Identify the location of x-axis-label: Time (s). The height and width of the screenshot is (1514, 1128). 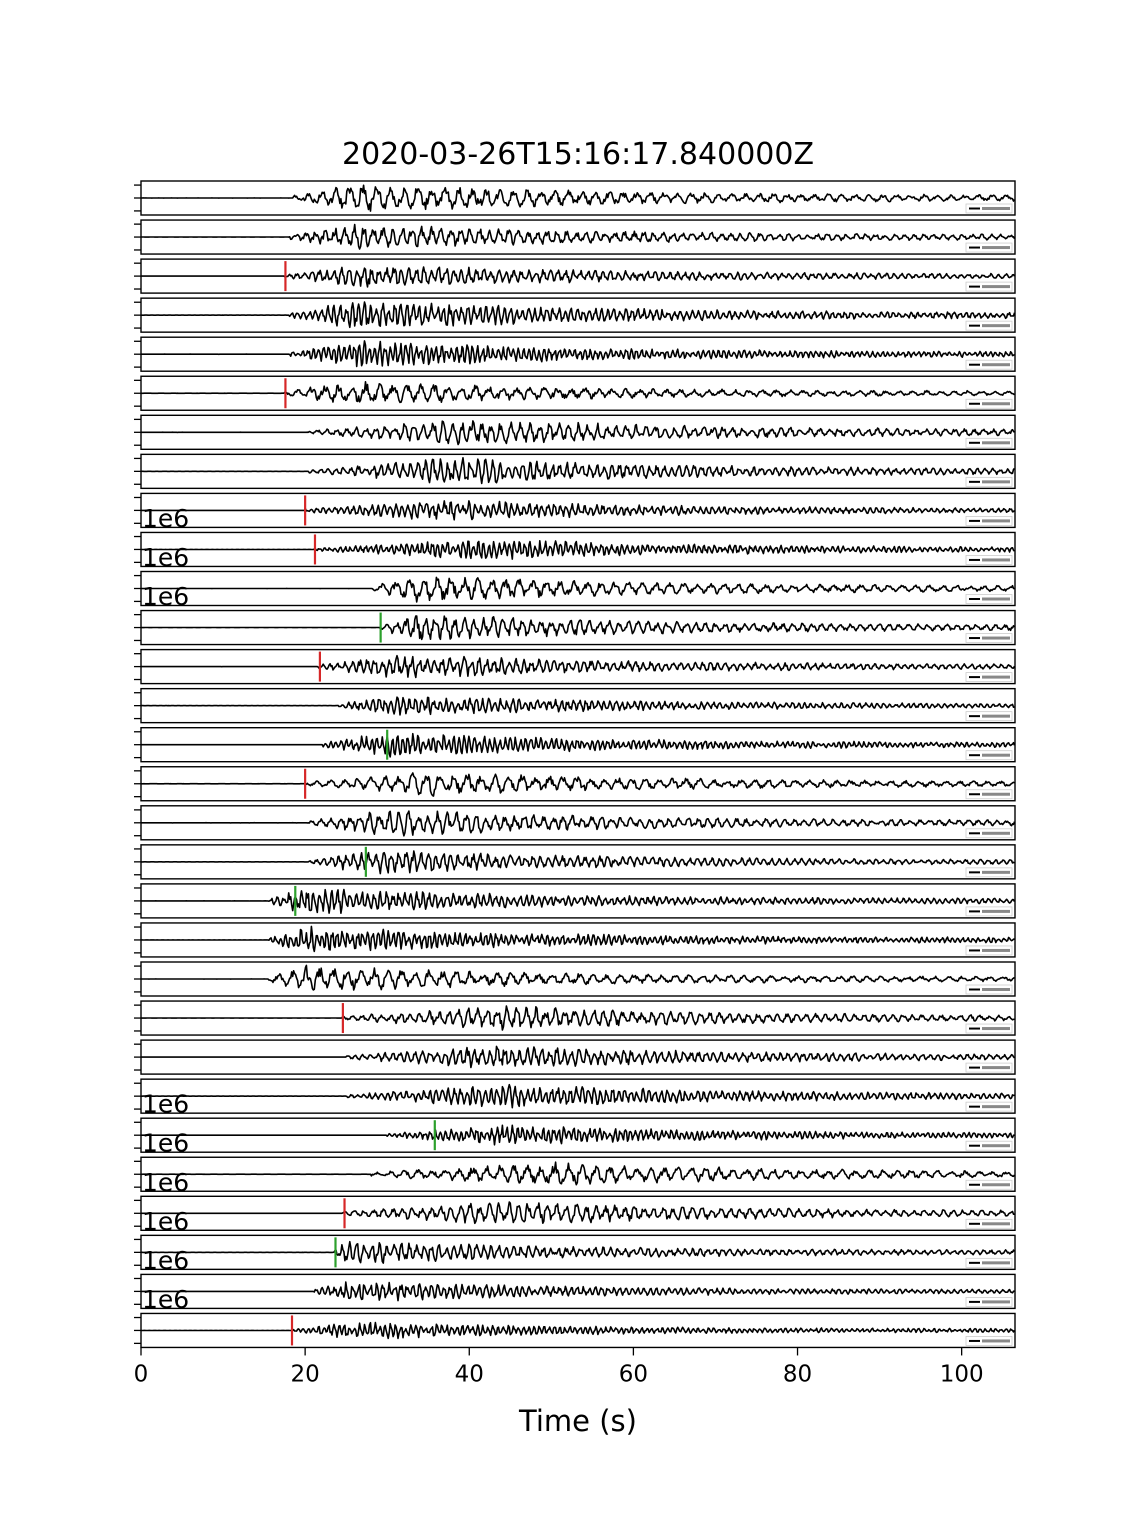
(577, 1421).